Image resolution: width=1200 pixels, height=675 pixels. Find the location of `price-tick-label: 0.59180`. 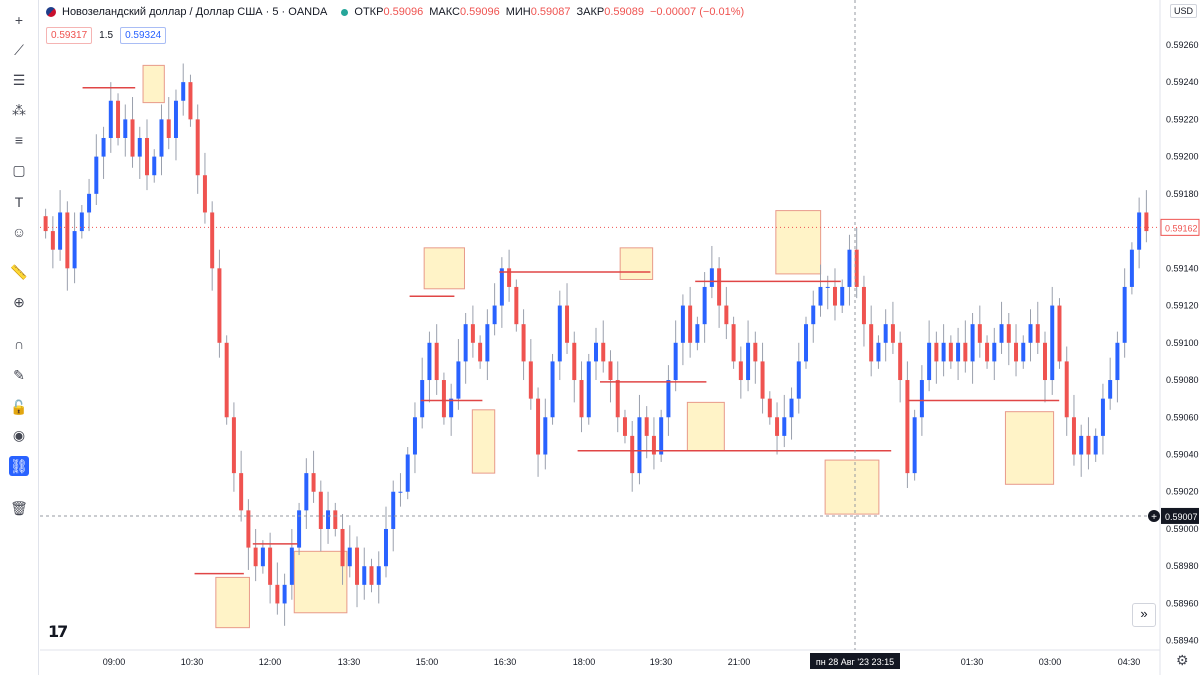

price-tick-label: 0.59180 is located at coordinates (1182, 194).